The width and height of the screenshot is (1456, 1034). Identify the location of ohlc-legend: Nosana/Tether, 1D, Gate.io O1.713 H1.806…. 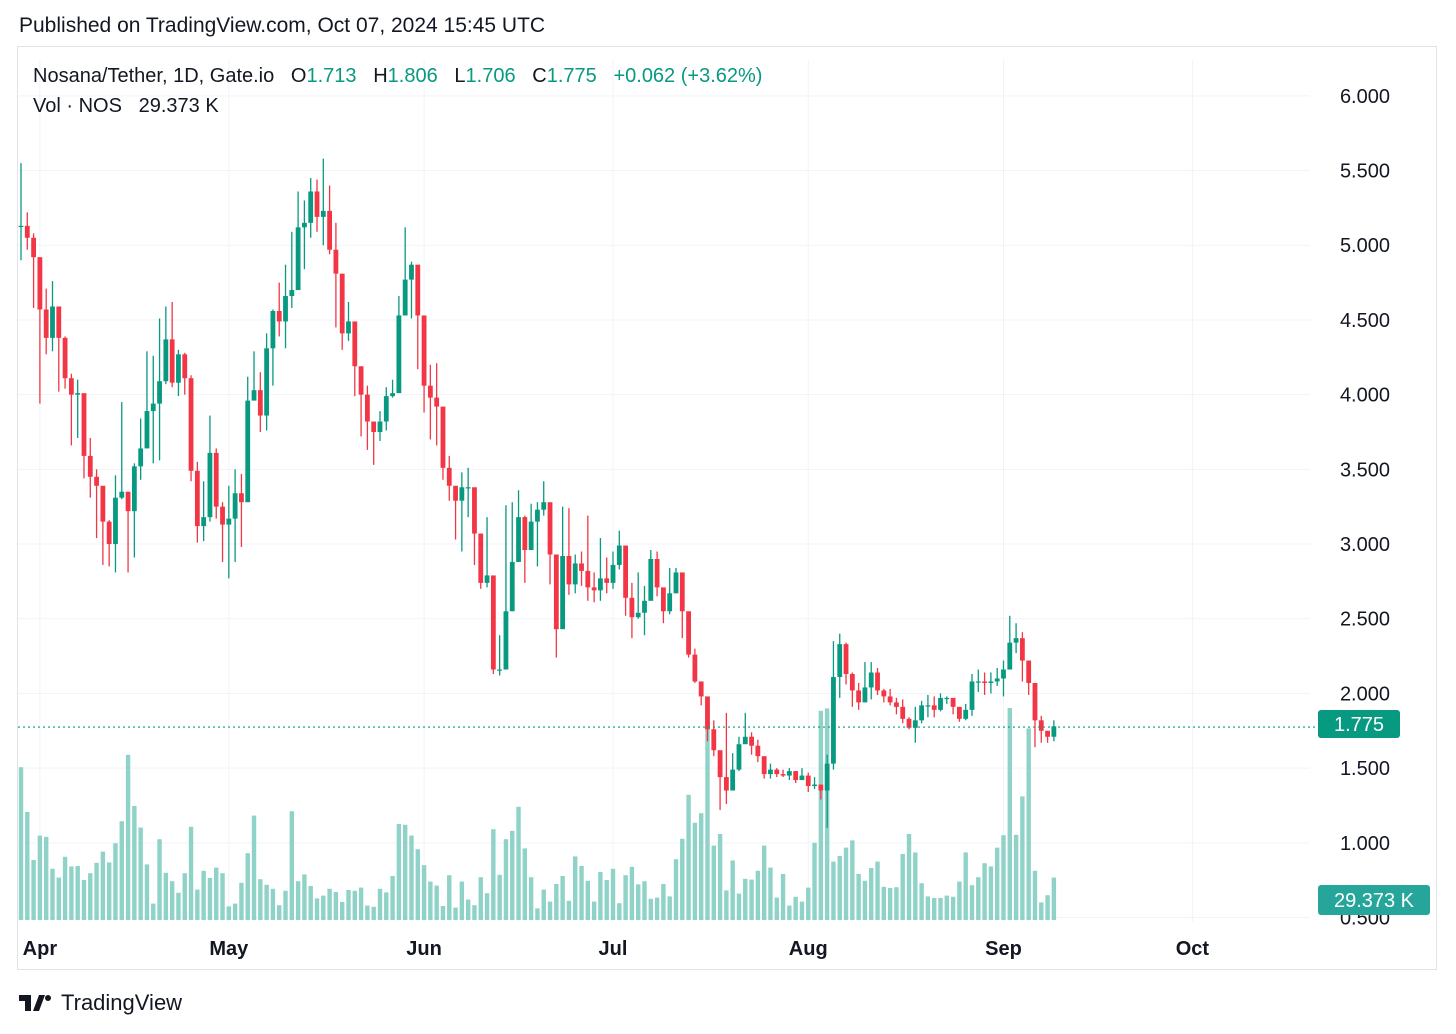
(397, 76).